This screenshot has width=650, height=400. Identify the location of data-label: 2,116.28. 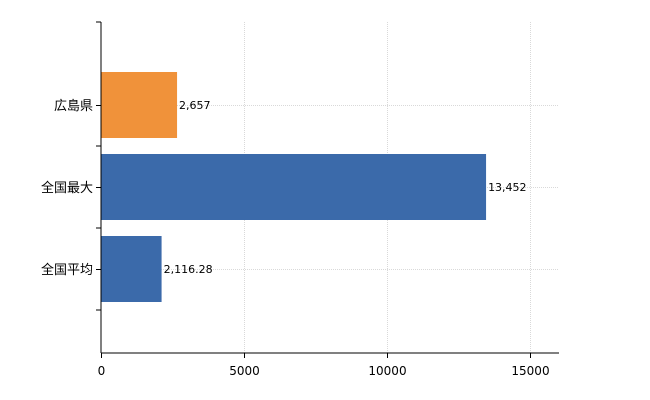
(188, 269).